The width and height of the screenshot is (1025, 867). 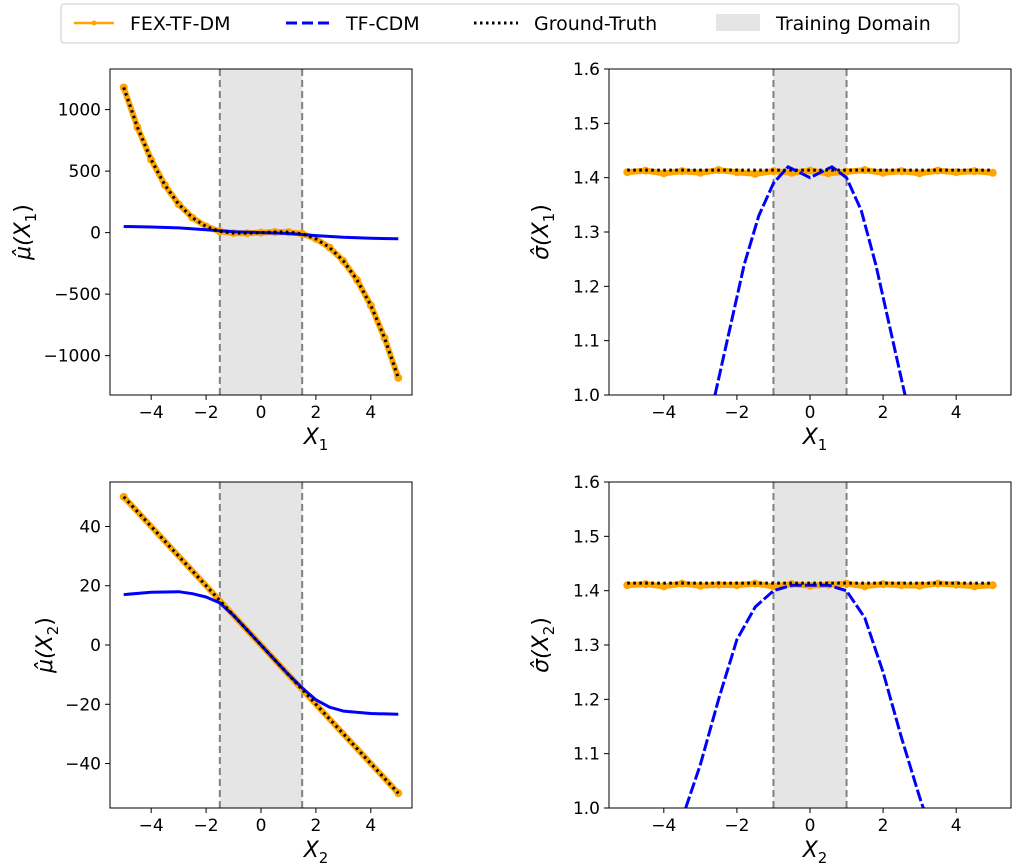 I want to click on y-tick-label: 500, so click(x=85, y=172).